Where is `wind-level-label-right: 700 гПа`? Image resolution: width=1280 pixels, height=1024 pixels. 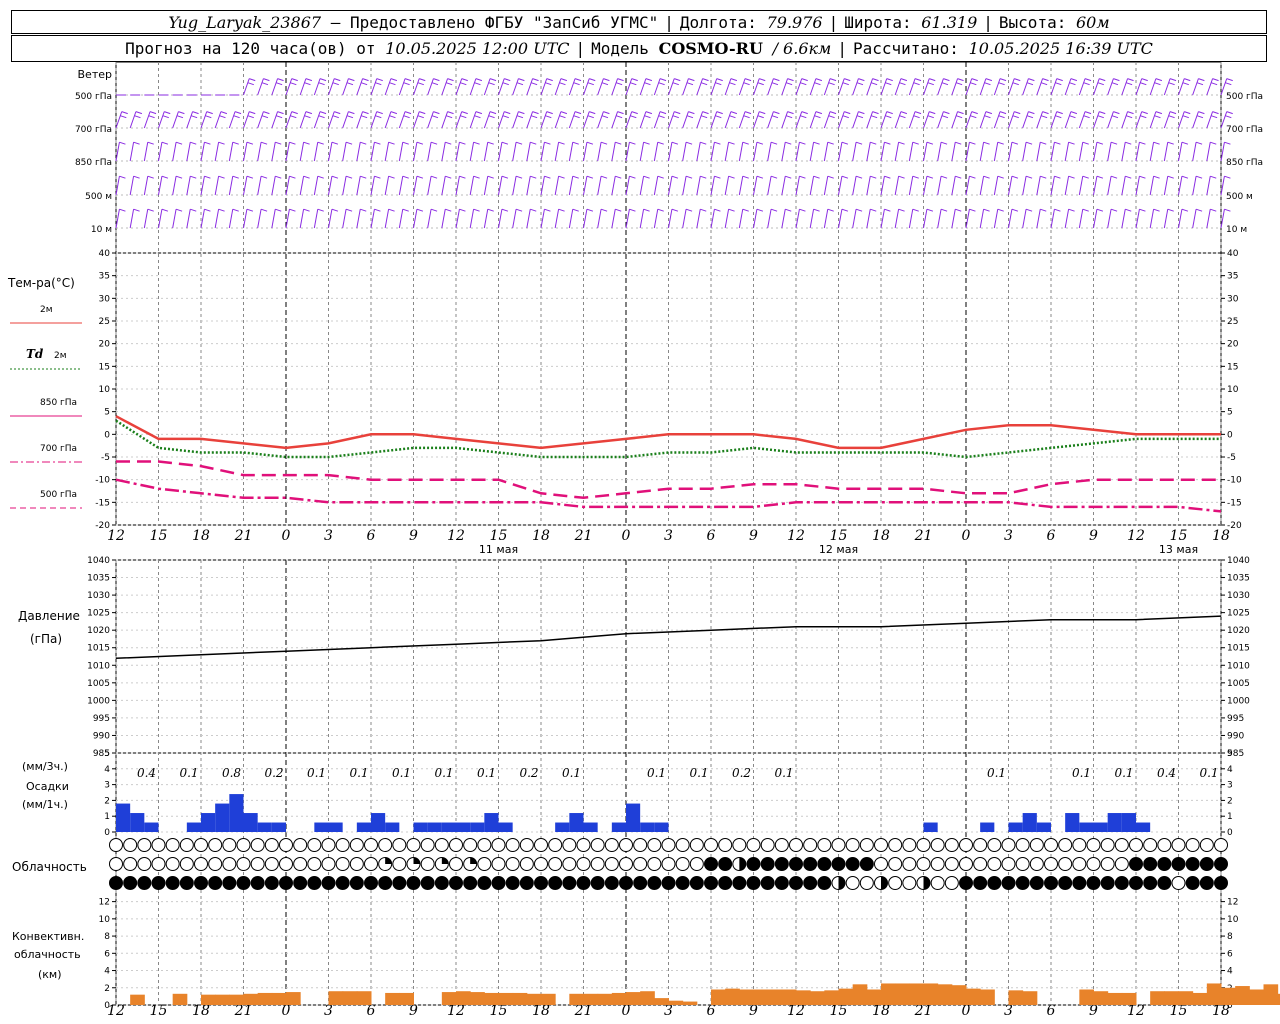 wind-level-label-right: 700 гПа is located at coordinates (1244, 130).